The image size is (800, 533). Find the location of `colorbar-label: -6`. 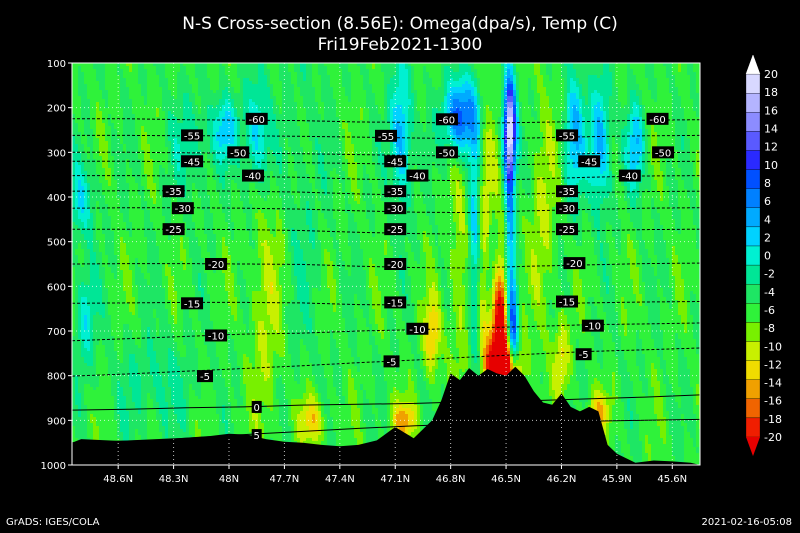

colorbar-label: -6 is located at coordinates (769, 310).